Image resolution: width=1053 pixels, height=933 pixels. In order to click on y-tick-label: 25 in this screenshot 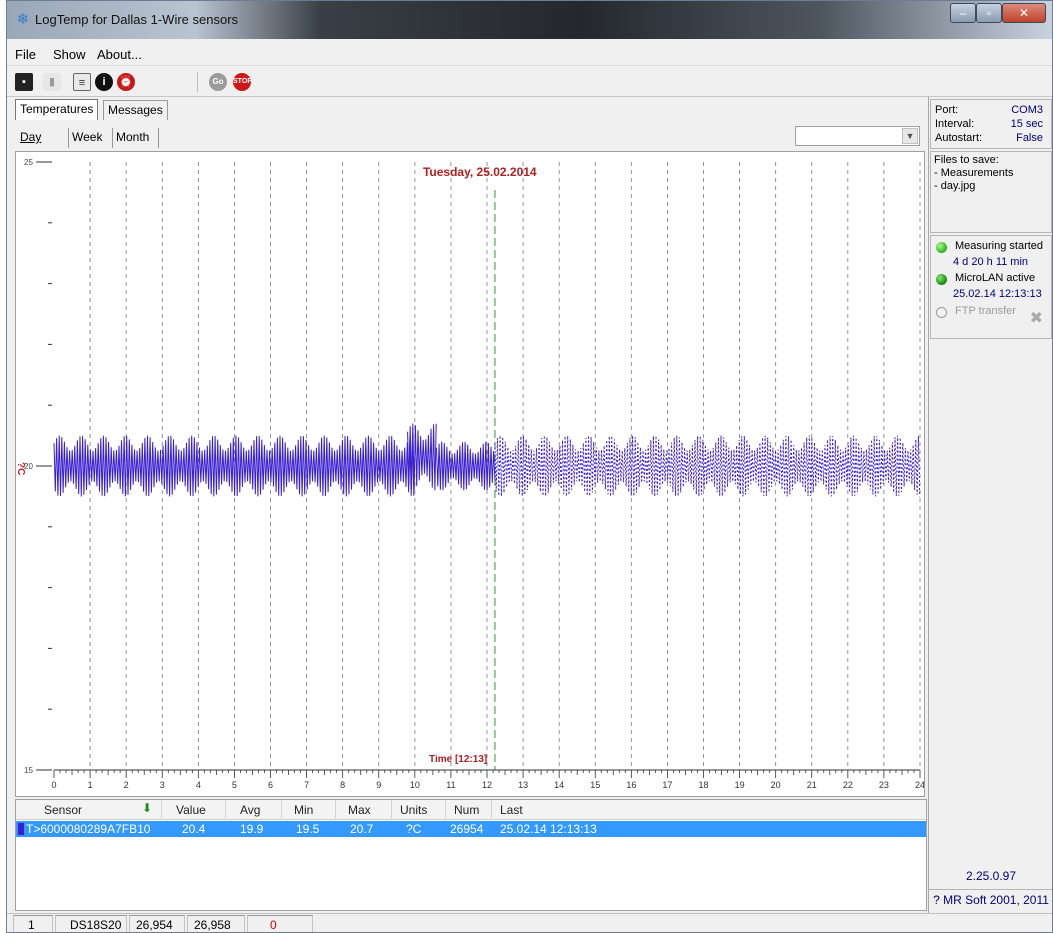, I will do `click(28, 162)`.